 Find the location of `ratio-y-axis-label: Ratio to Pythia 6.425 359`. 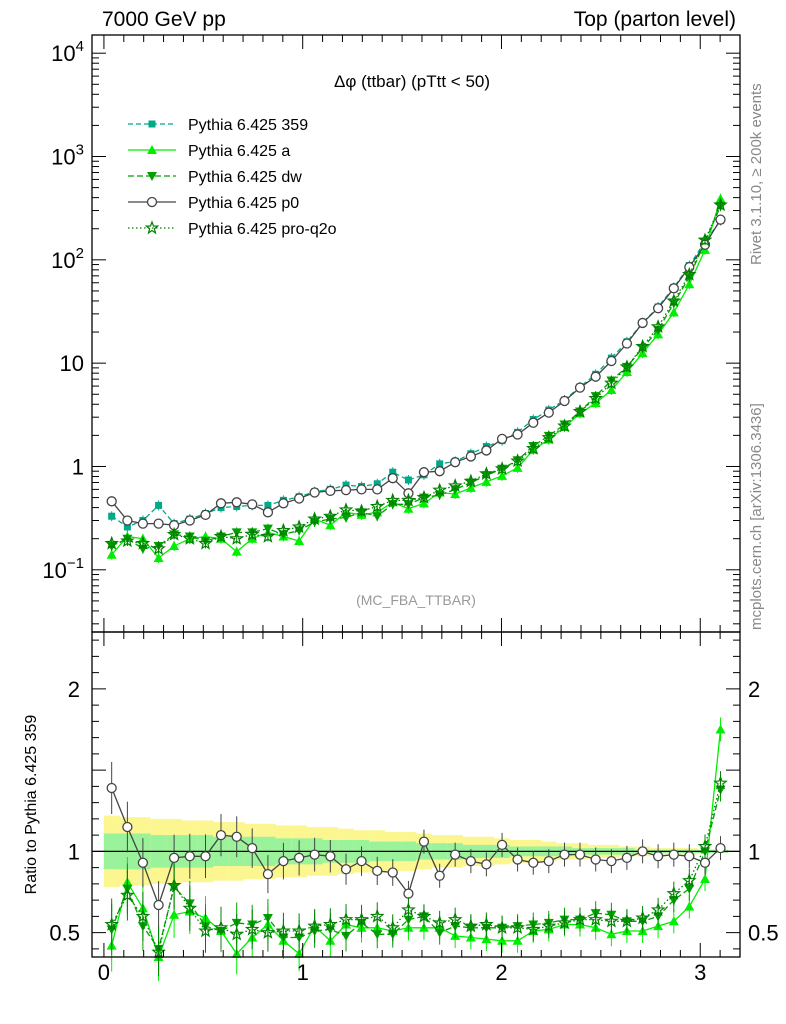

ratio-y-axis-label: Ratio to Pythia 6.425 359 is located at coordinates (31, 805).